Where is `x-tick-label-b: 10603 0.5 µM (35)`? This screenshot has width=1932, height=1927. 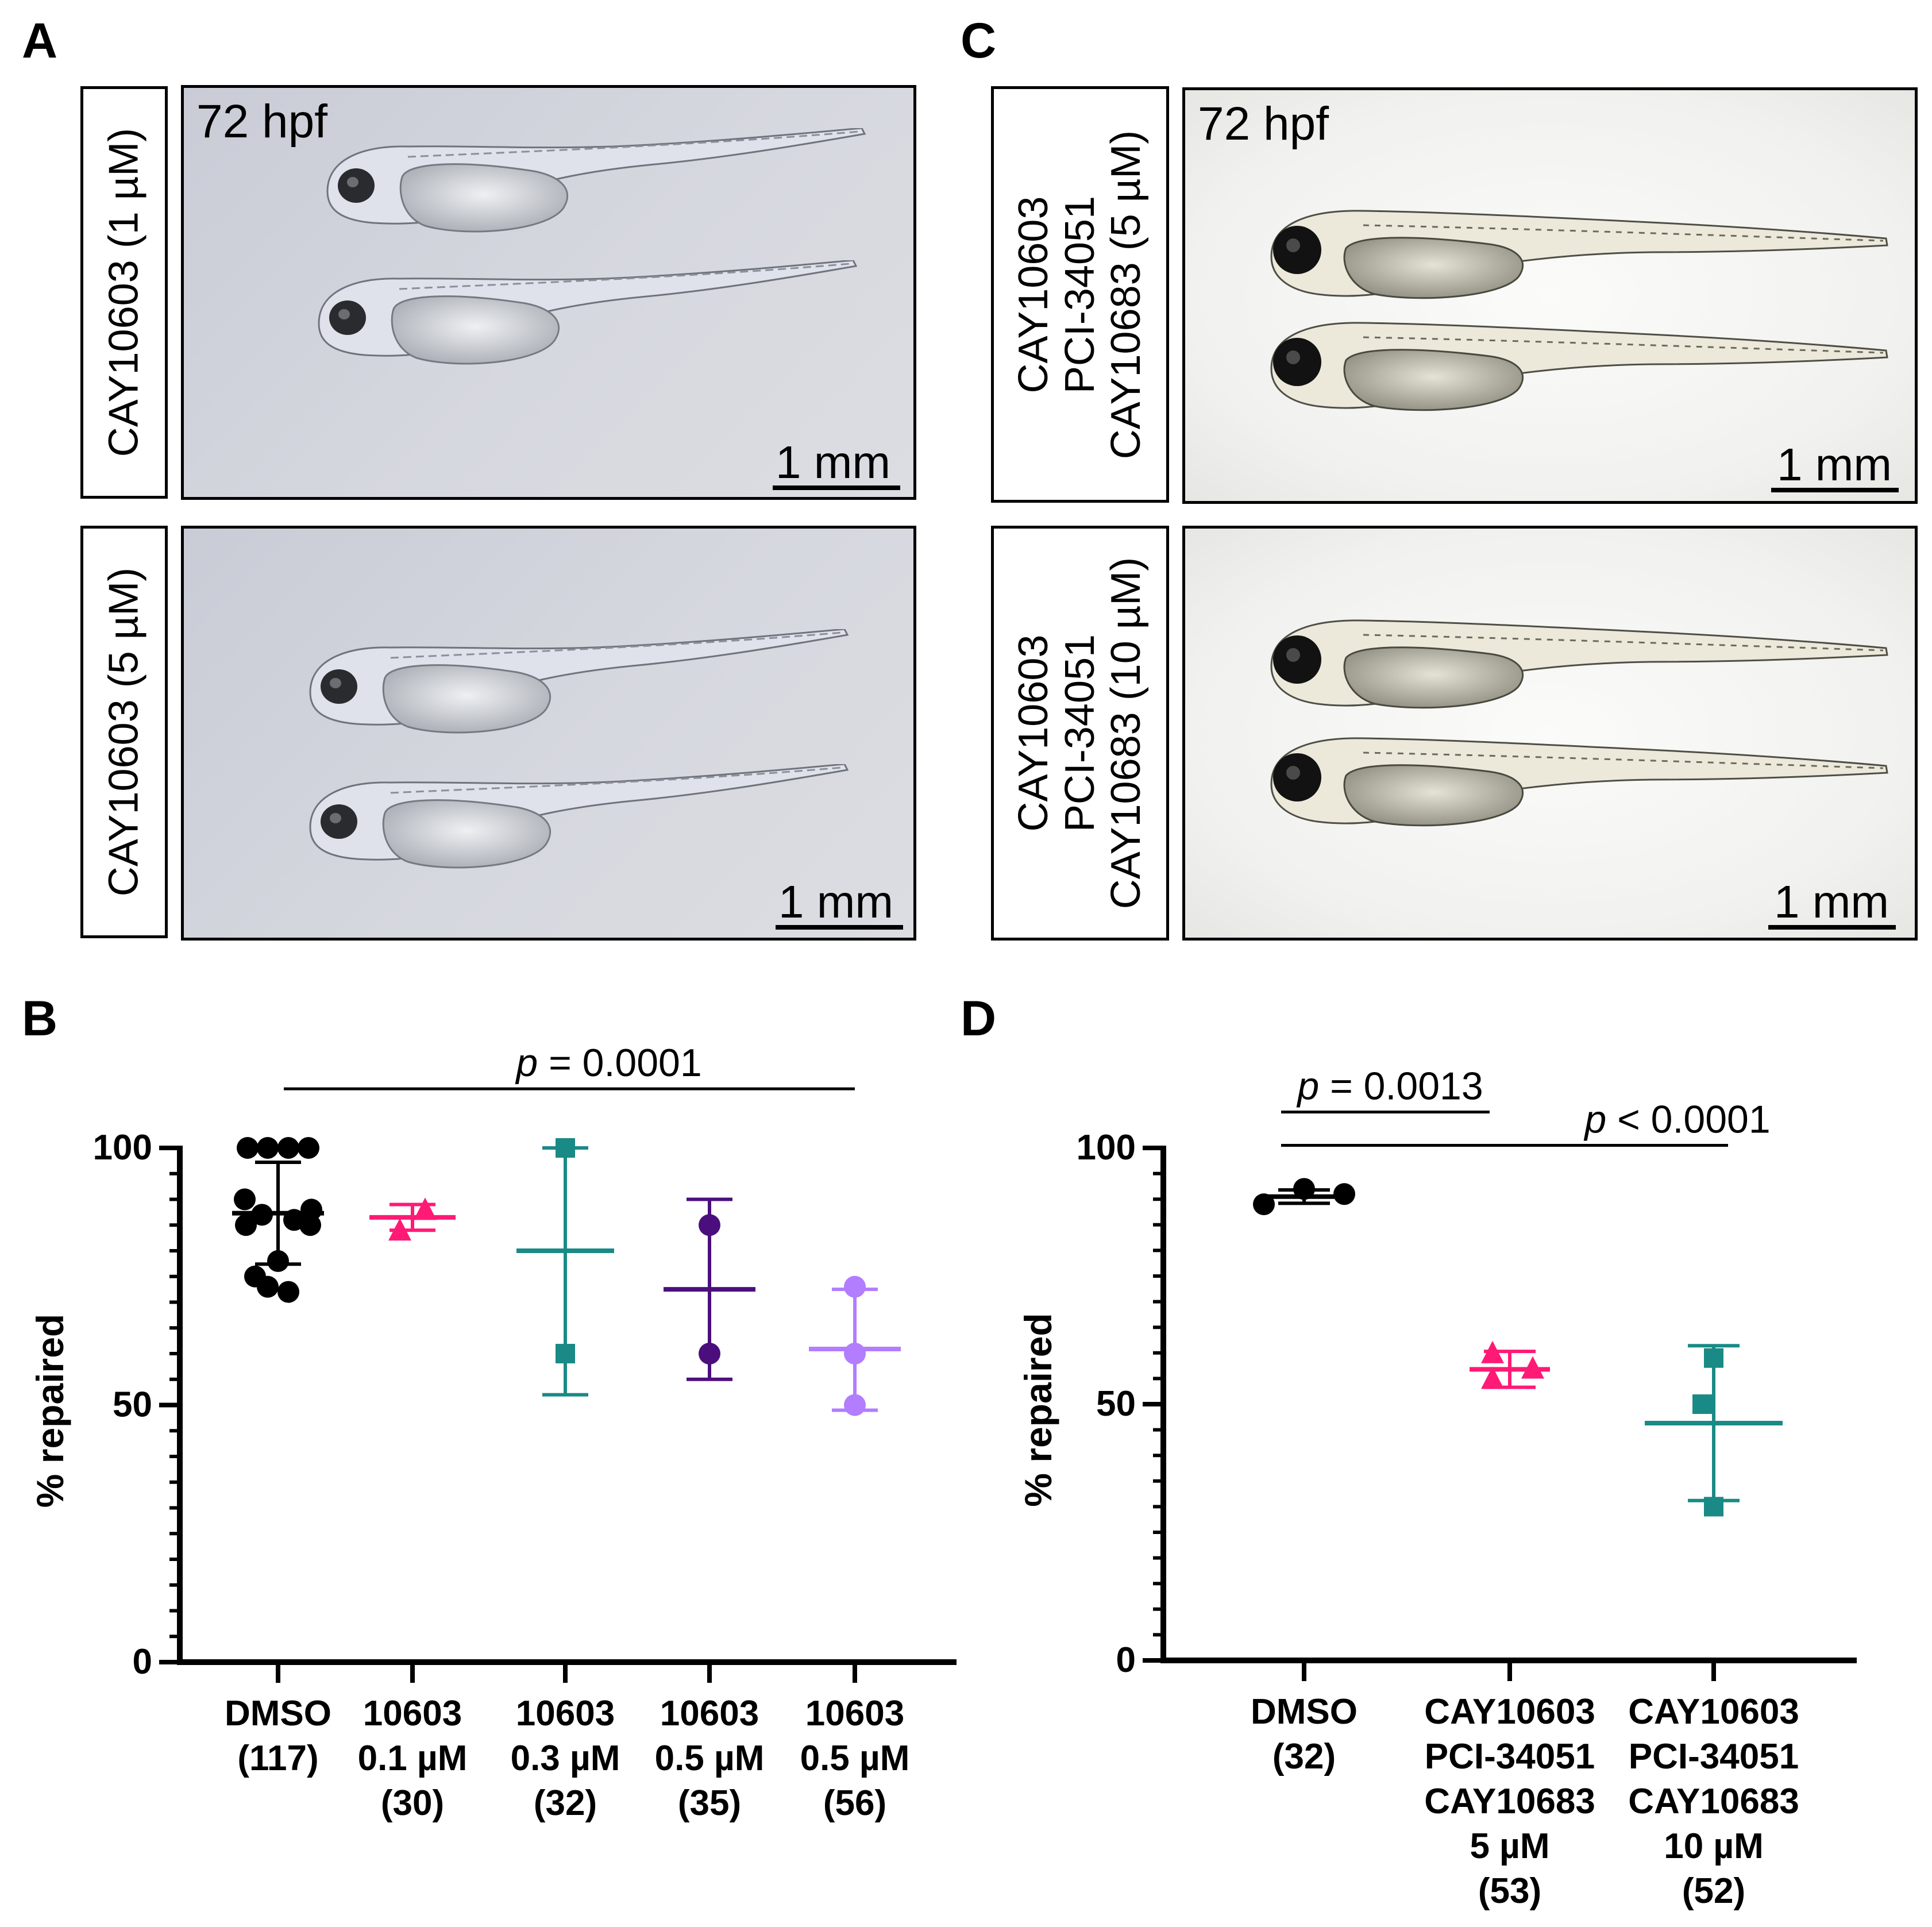 x-tick-label-b: 10603 0.5 µM (35) is located at coordinates (710, 1758).